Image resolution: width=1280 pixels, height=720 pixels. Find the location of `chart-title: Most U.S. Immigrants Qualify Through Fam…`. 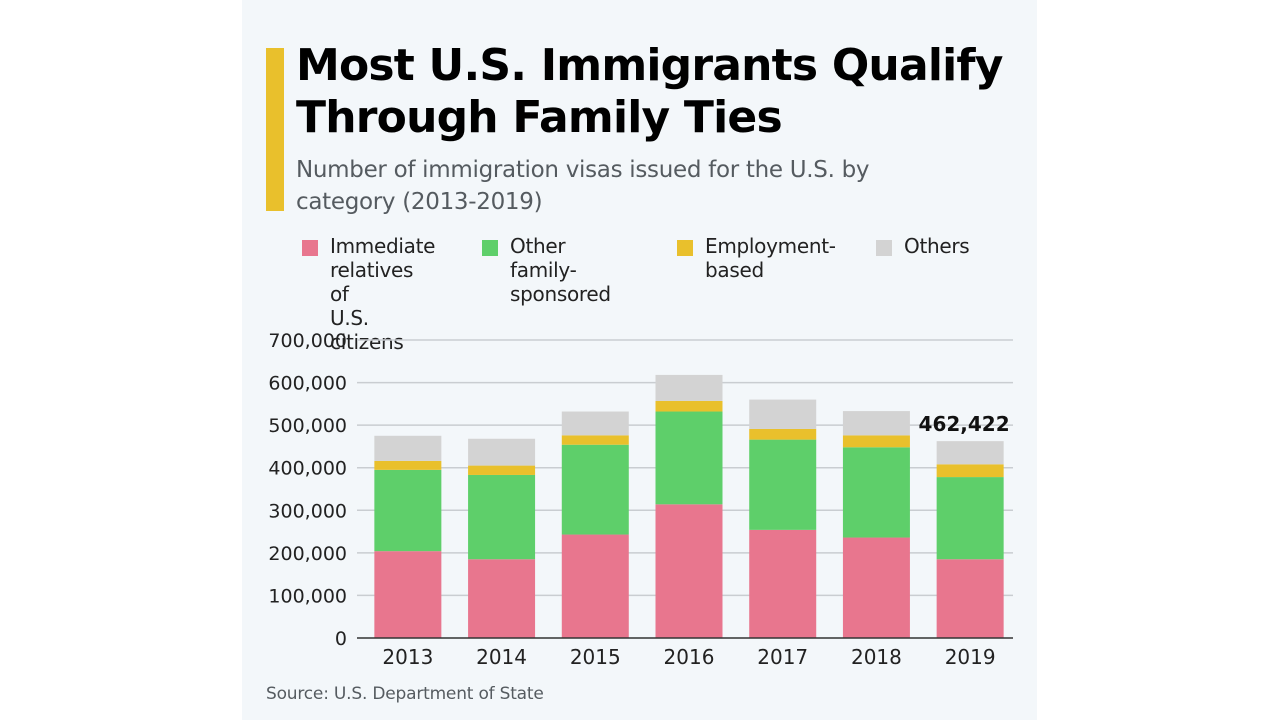

chart-title: Most U.S. Immigrants Qualify Through Fam… is located at coordinates (649, 91).